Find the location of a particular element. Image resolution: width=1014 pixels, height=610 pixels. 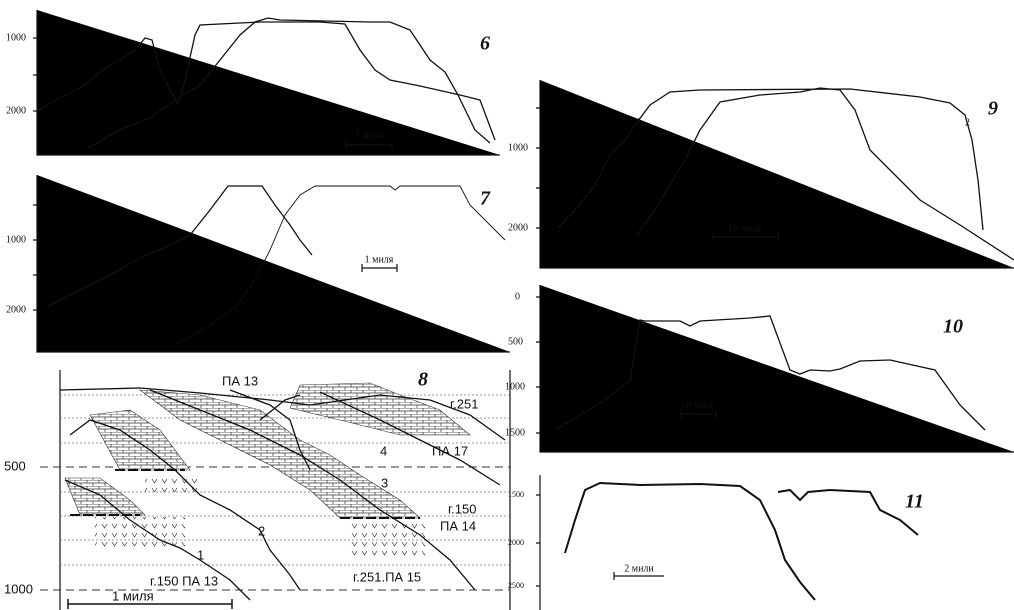

panel-label: 11 is located at coordinates (914, 502).